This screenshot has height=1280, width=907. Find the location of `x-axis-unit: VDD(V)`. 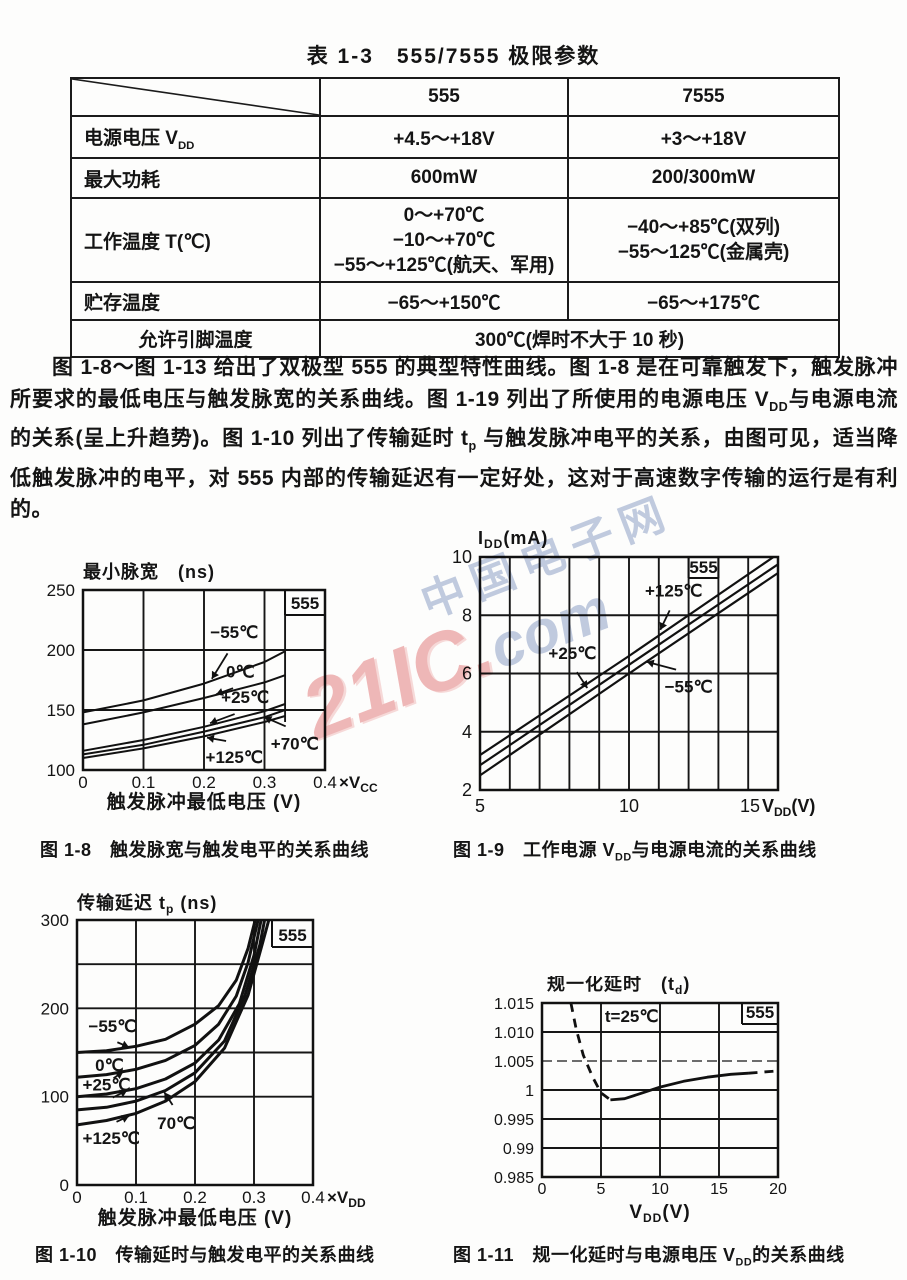

x-axis-unit: VDD(V) is located at coordinates (788, 807).